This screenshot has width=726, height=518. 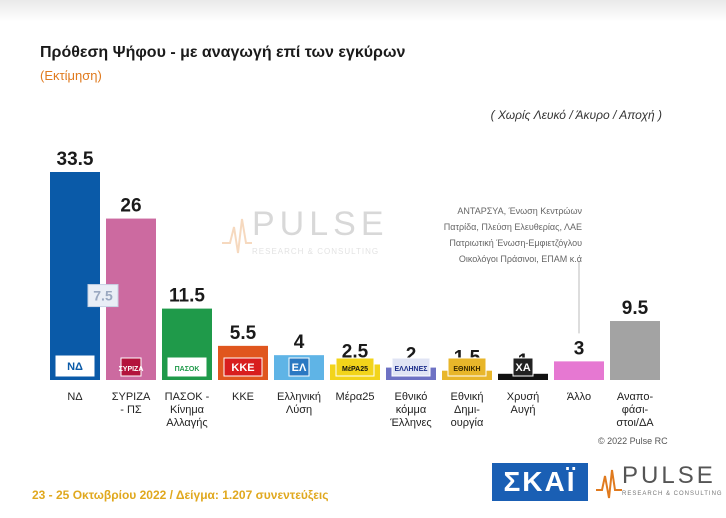 What do you see at coordinates (540, 482) in the screenshot?
I see `skai-logo: ΣΚΑΪ` at bounding box center [540, 482].